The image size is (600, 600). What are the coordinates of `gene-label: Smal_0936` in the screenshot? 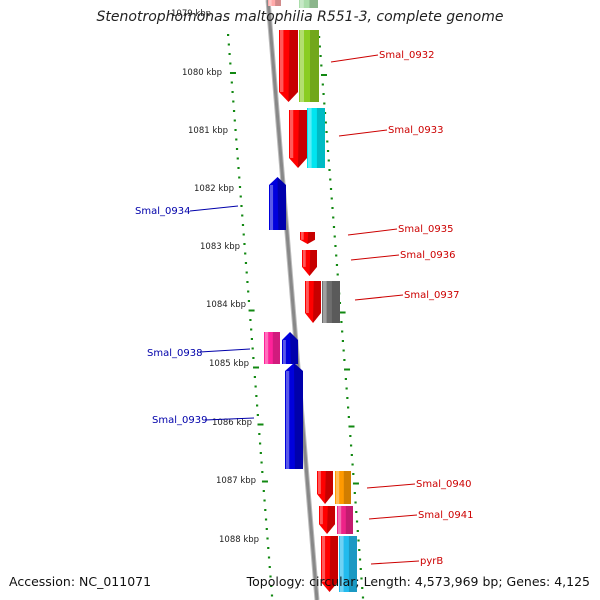 It's located at (427, 255).